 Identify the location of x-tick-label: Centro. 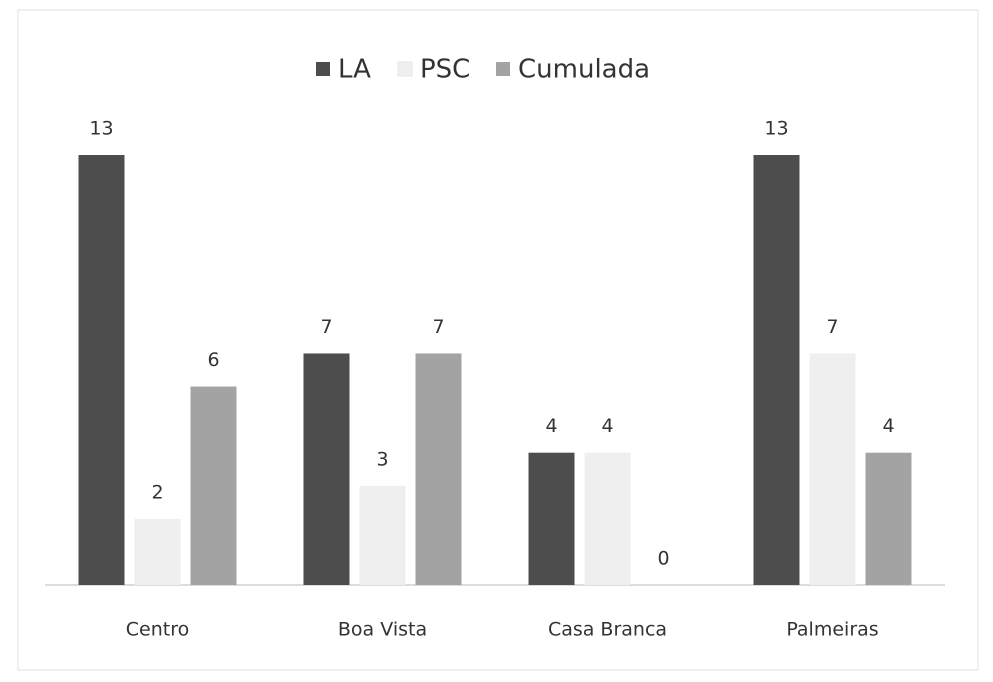
(157, 630).